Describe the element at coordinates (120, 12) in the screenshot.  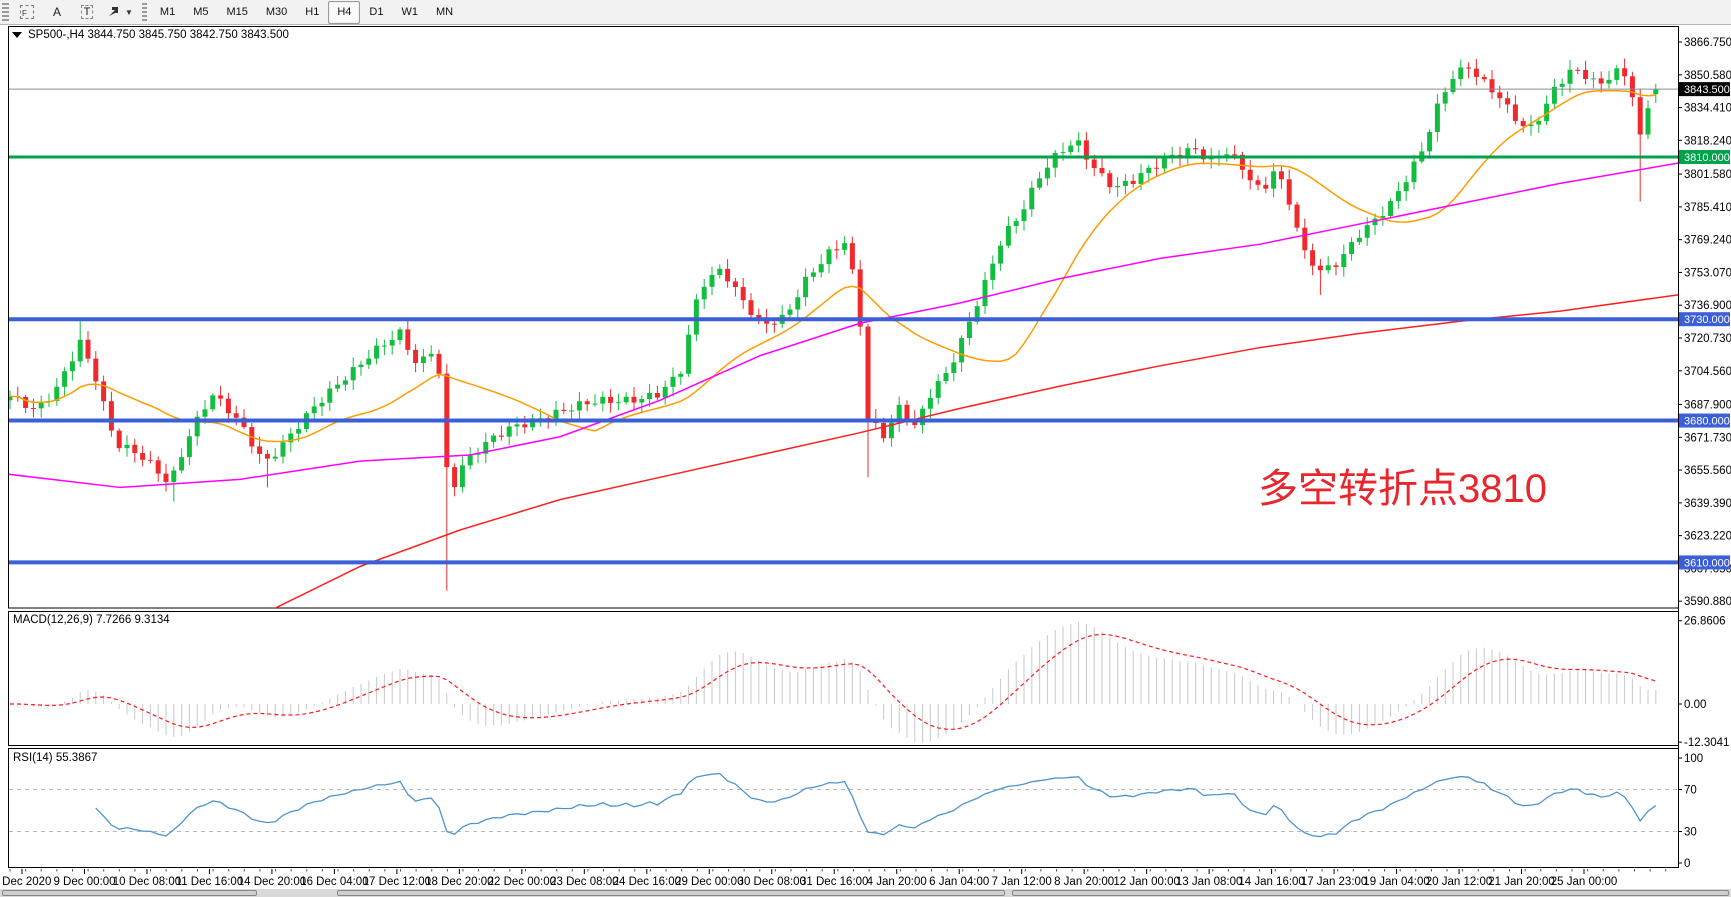
I see `arrows-tool-button: ▼` at that location.